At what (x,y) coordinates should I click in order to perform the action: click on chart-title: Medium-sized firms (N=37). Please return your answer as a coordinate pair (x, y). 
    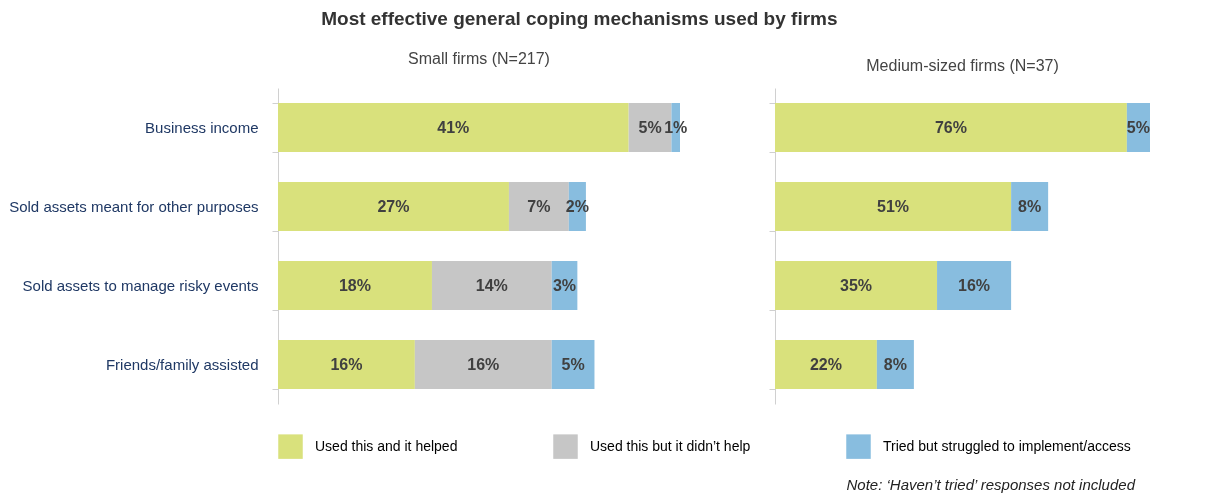
    Looking at the image, I should click on (962, 65).